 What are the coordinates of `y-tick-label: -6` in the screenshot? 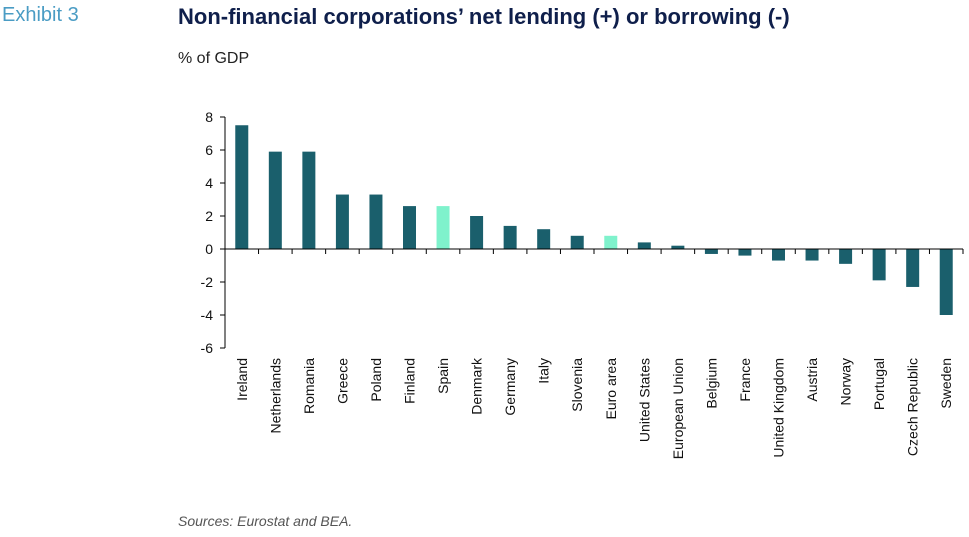 It's located at (207, 348).